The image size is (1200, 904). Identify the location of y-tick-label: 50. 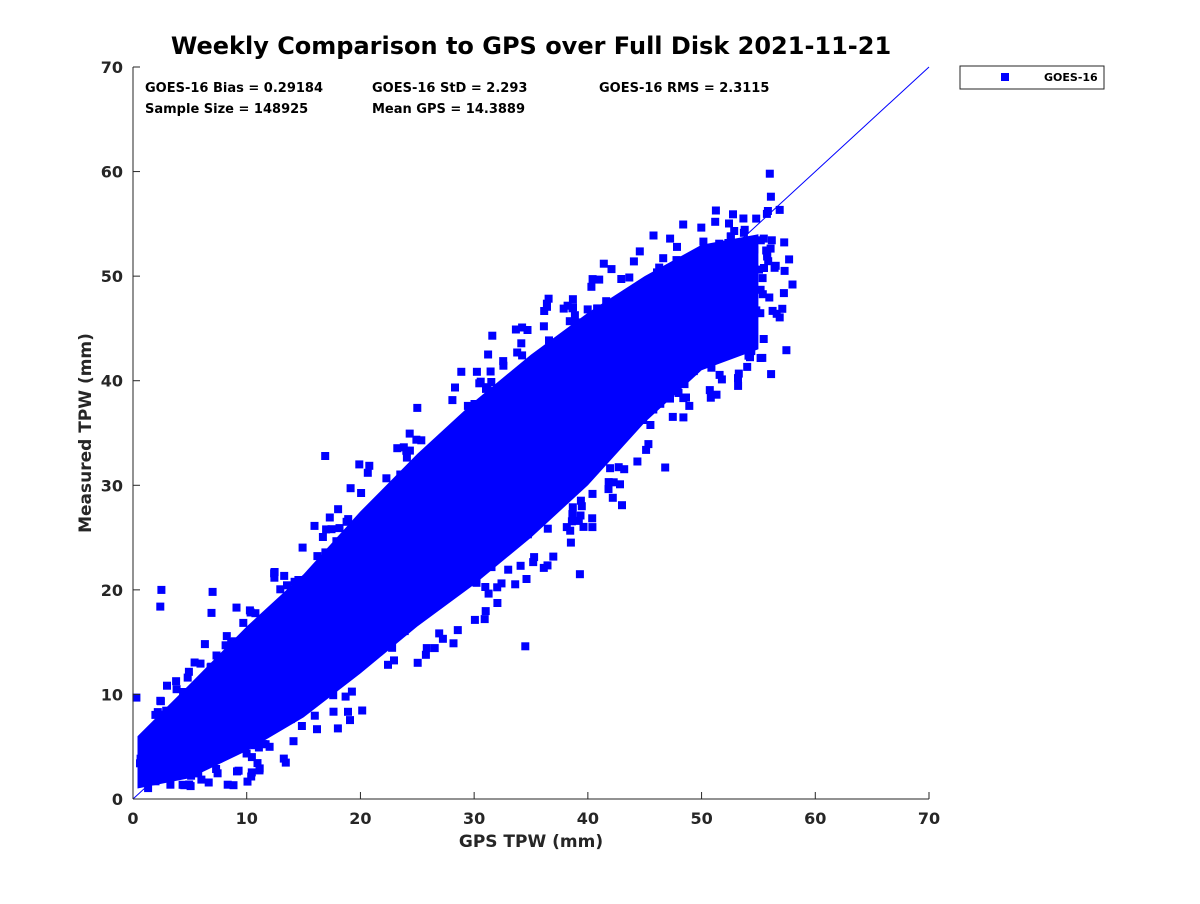
(112, 276).